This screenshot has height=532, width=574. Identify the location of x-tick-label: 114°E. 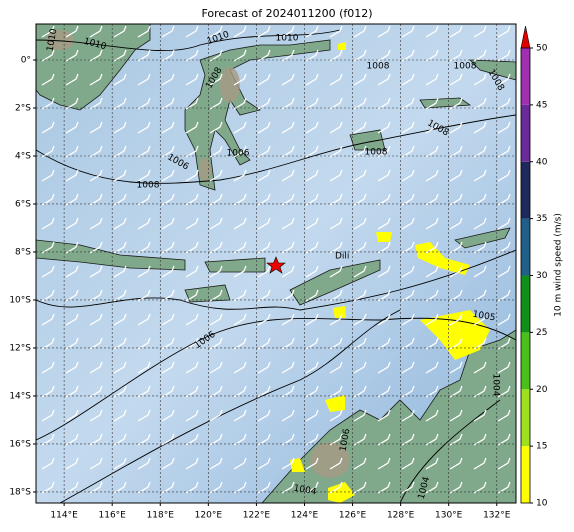
(64, 516).